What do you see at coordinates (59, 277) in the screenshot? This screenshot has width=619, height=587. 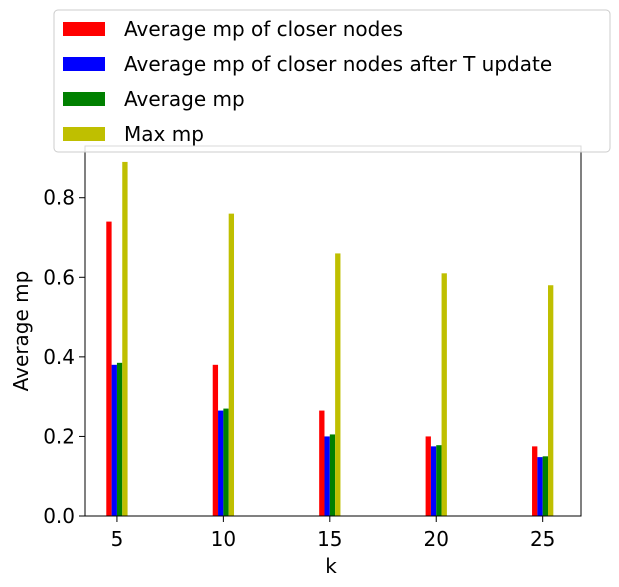 I see `y-tick-label: 0.6` at bounding box center [59, 277].